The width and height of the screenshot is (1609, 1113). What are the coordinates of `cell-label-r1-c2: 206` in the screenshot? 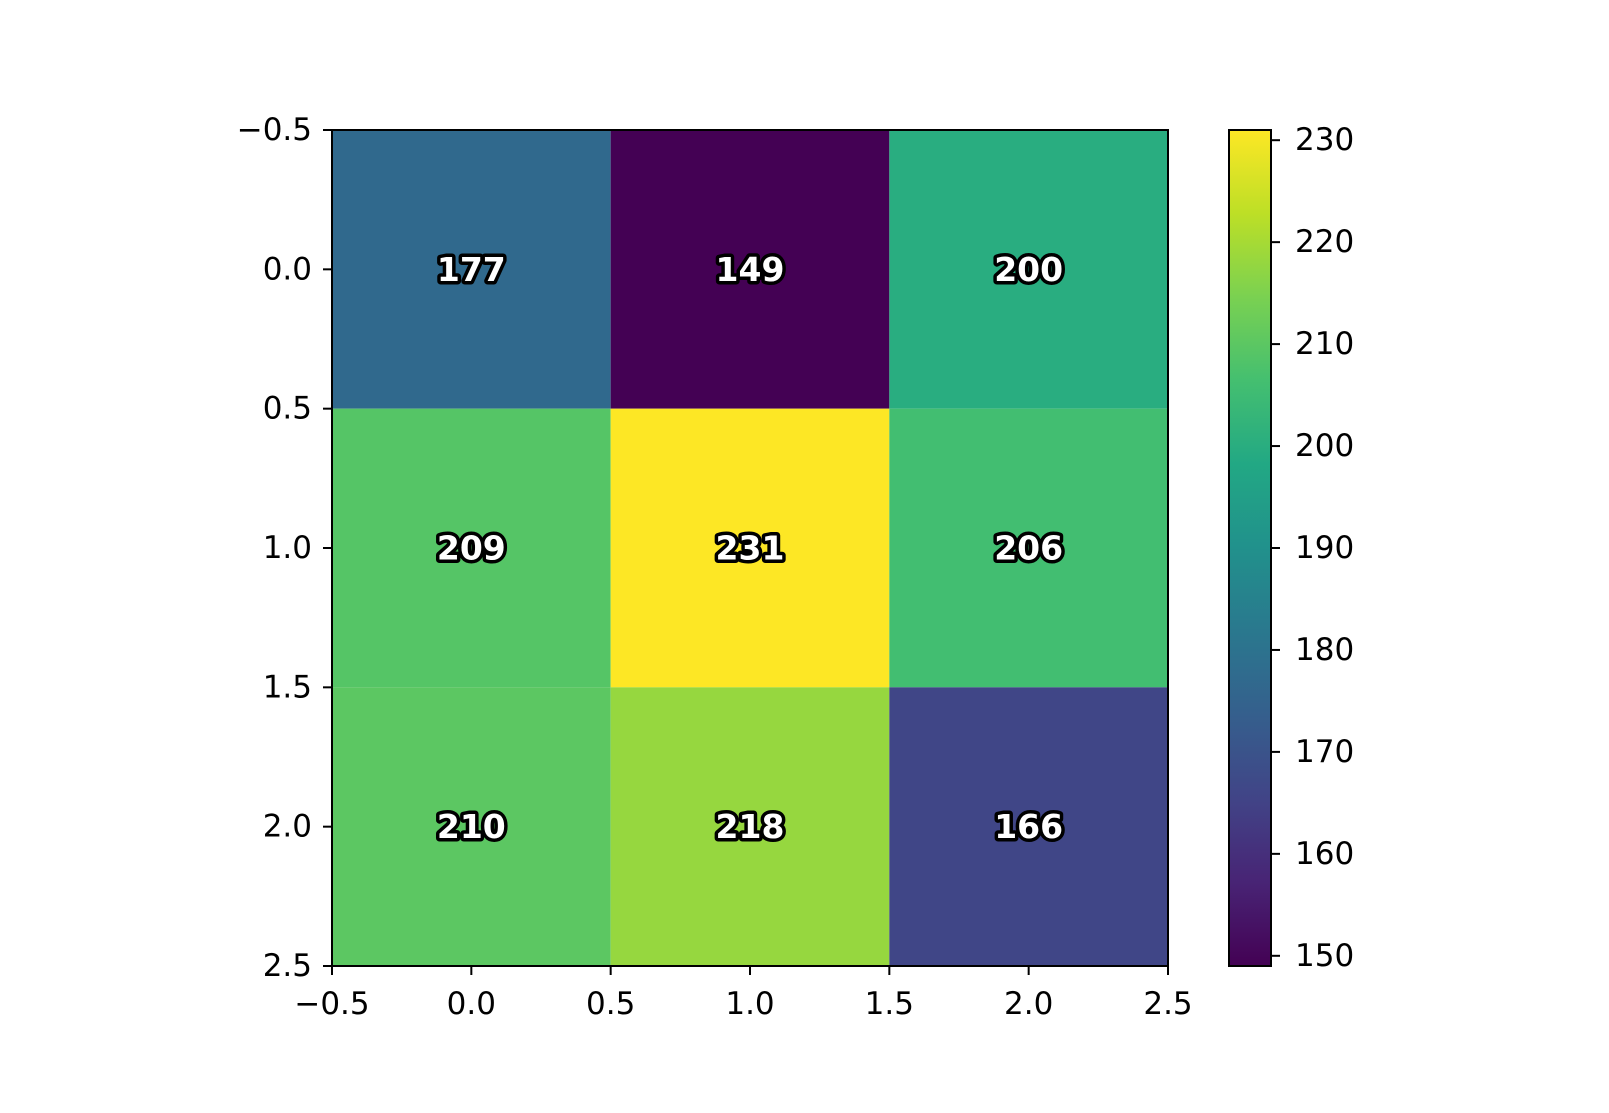 It's located at (1028, 548).